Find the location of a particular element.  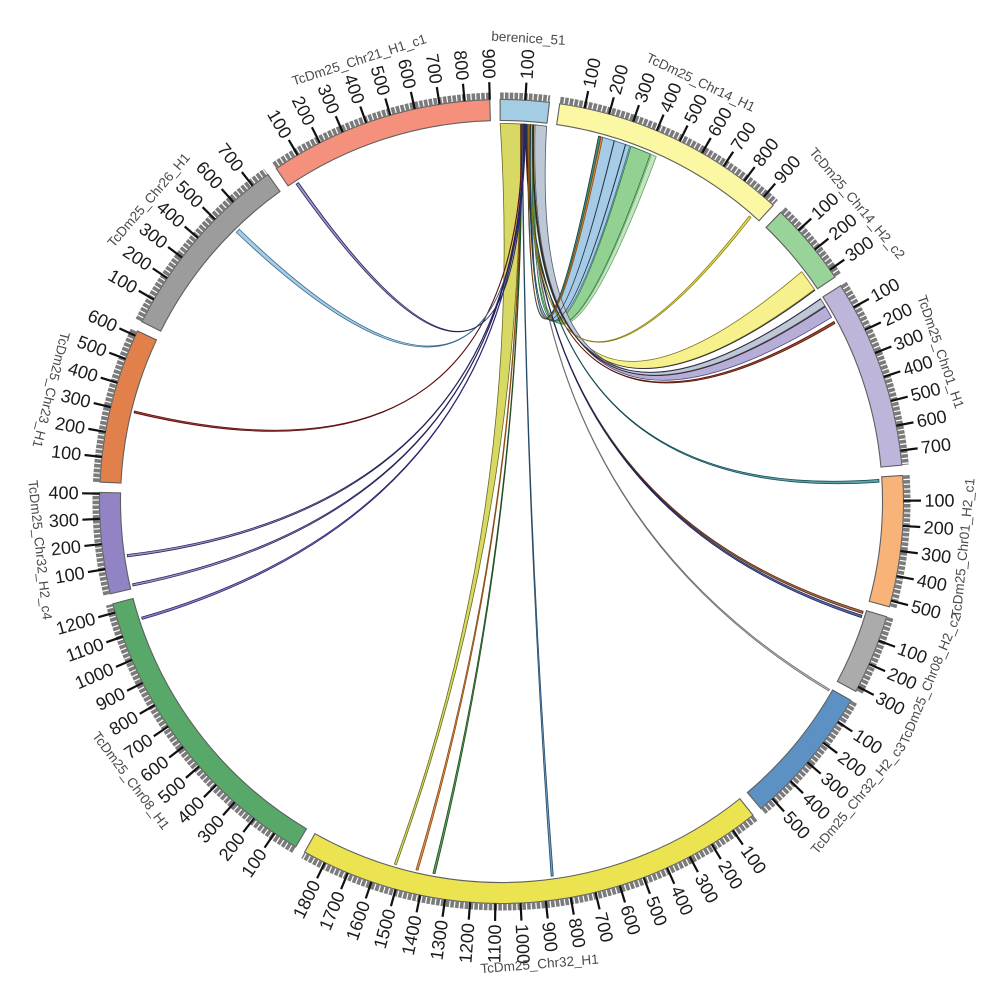

svg-text: 1200 is located at coordinates (466, 942).